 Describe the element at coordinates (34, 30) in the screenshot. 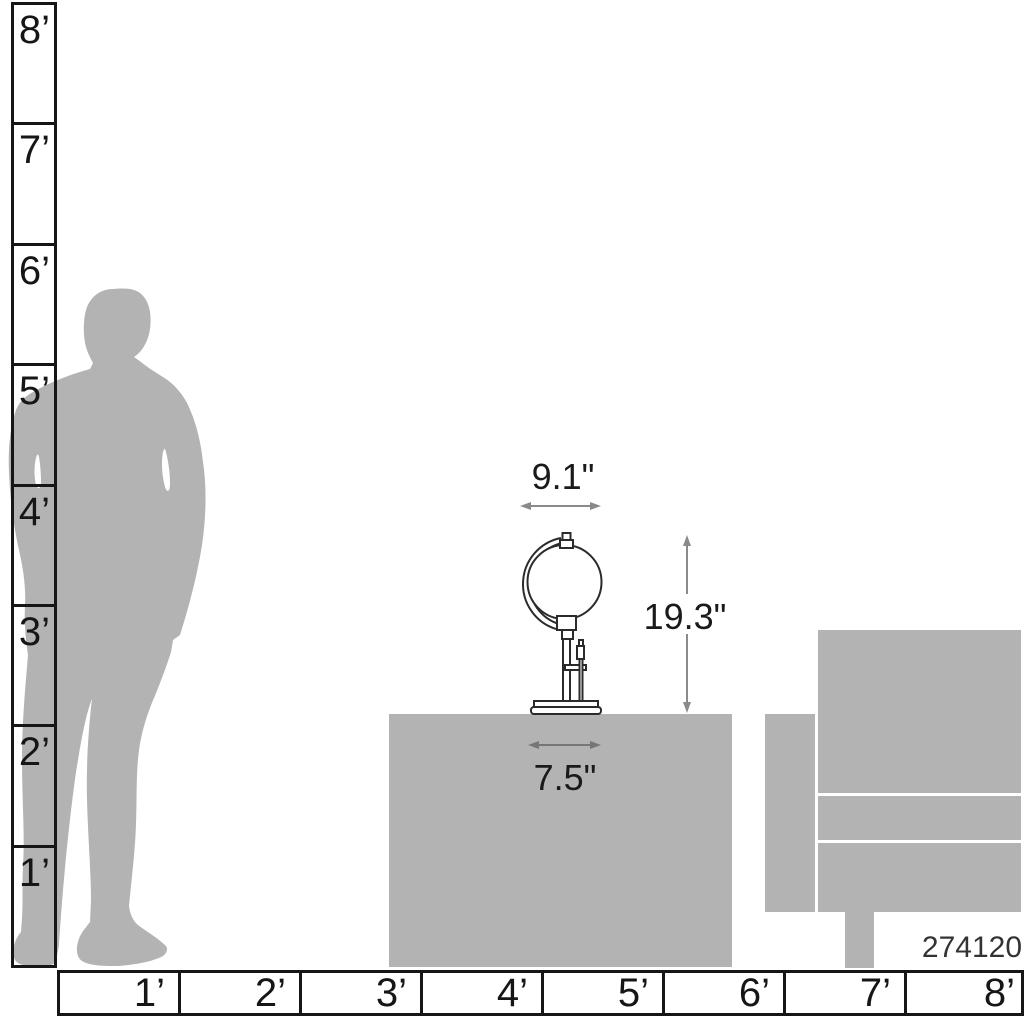

I see `v-ruler-label-8ft: 8’` at that location.